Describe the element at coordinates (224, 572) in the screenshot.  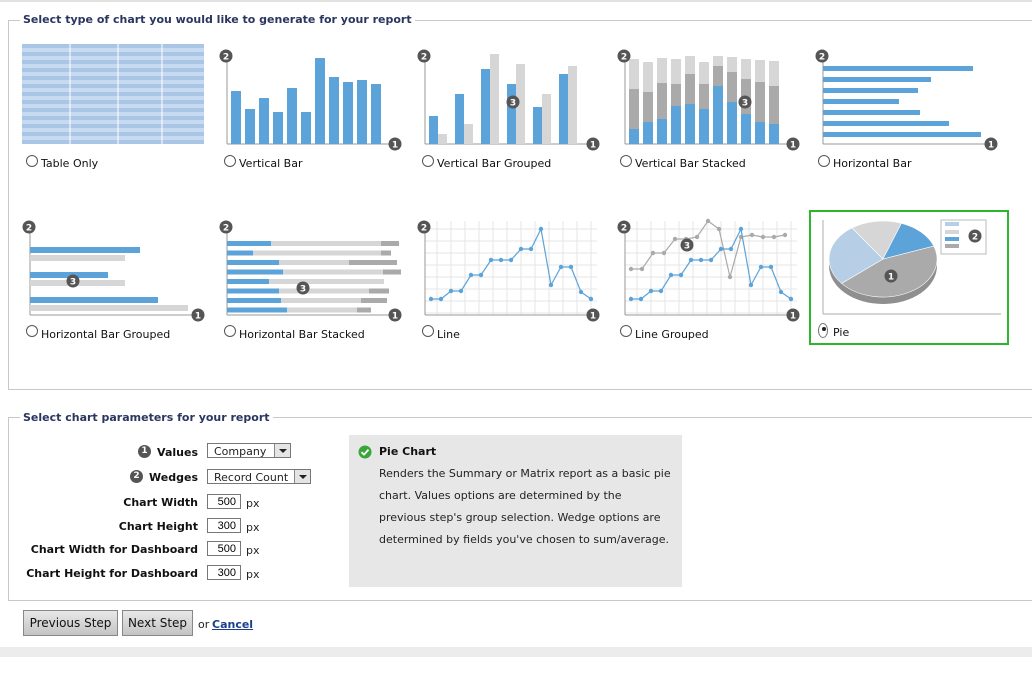
I see `dashboard-height-input` at that location.